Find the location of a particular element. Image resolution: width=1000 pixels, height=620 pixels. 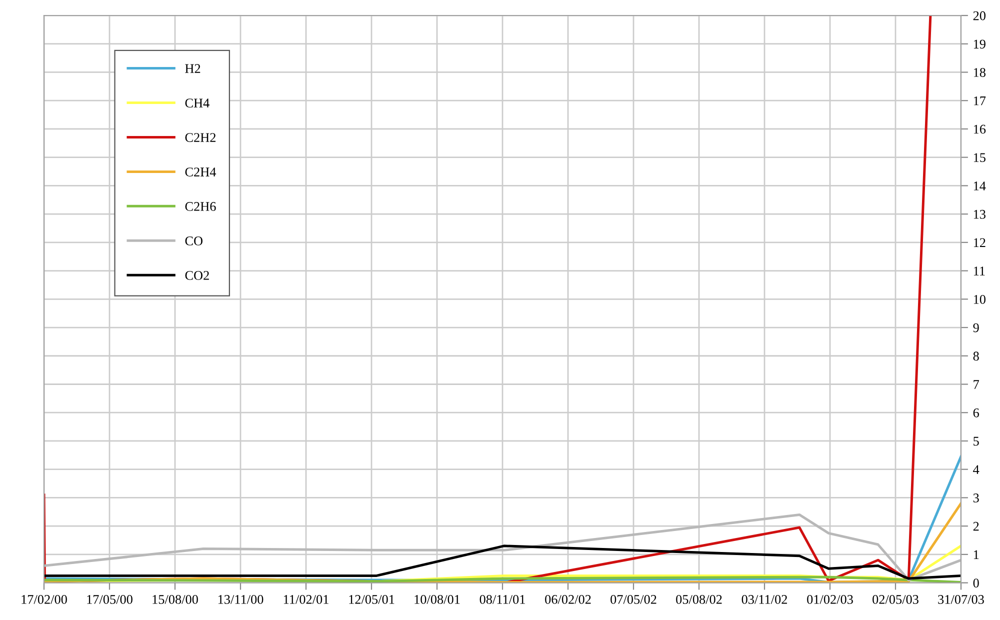

y-tick-label: 9 is located at coordinates (976, 327).